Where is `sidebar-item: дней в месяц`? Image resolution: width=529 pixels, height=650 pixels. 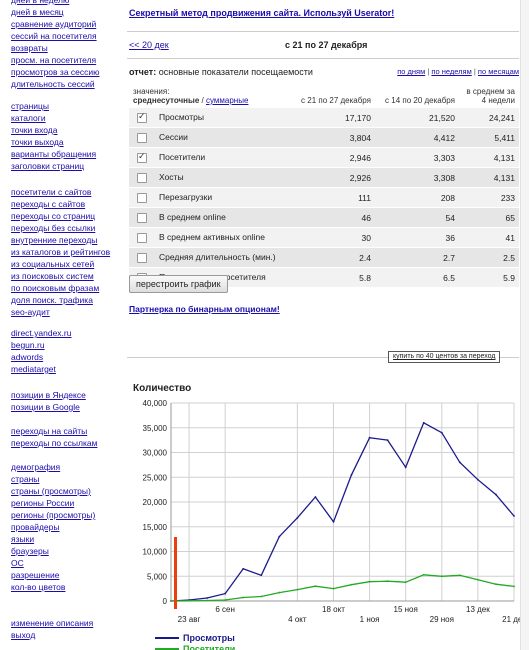
sidebar-item: дней в месяц is located at coordinates (37, 12).